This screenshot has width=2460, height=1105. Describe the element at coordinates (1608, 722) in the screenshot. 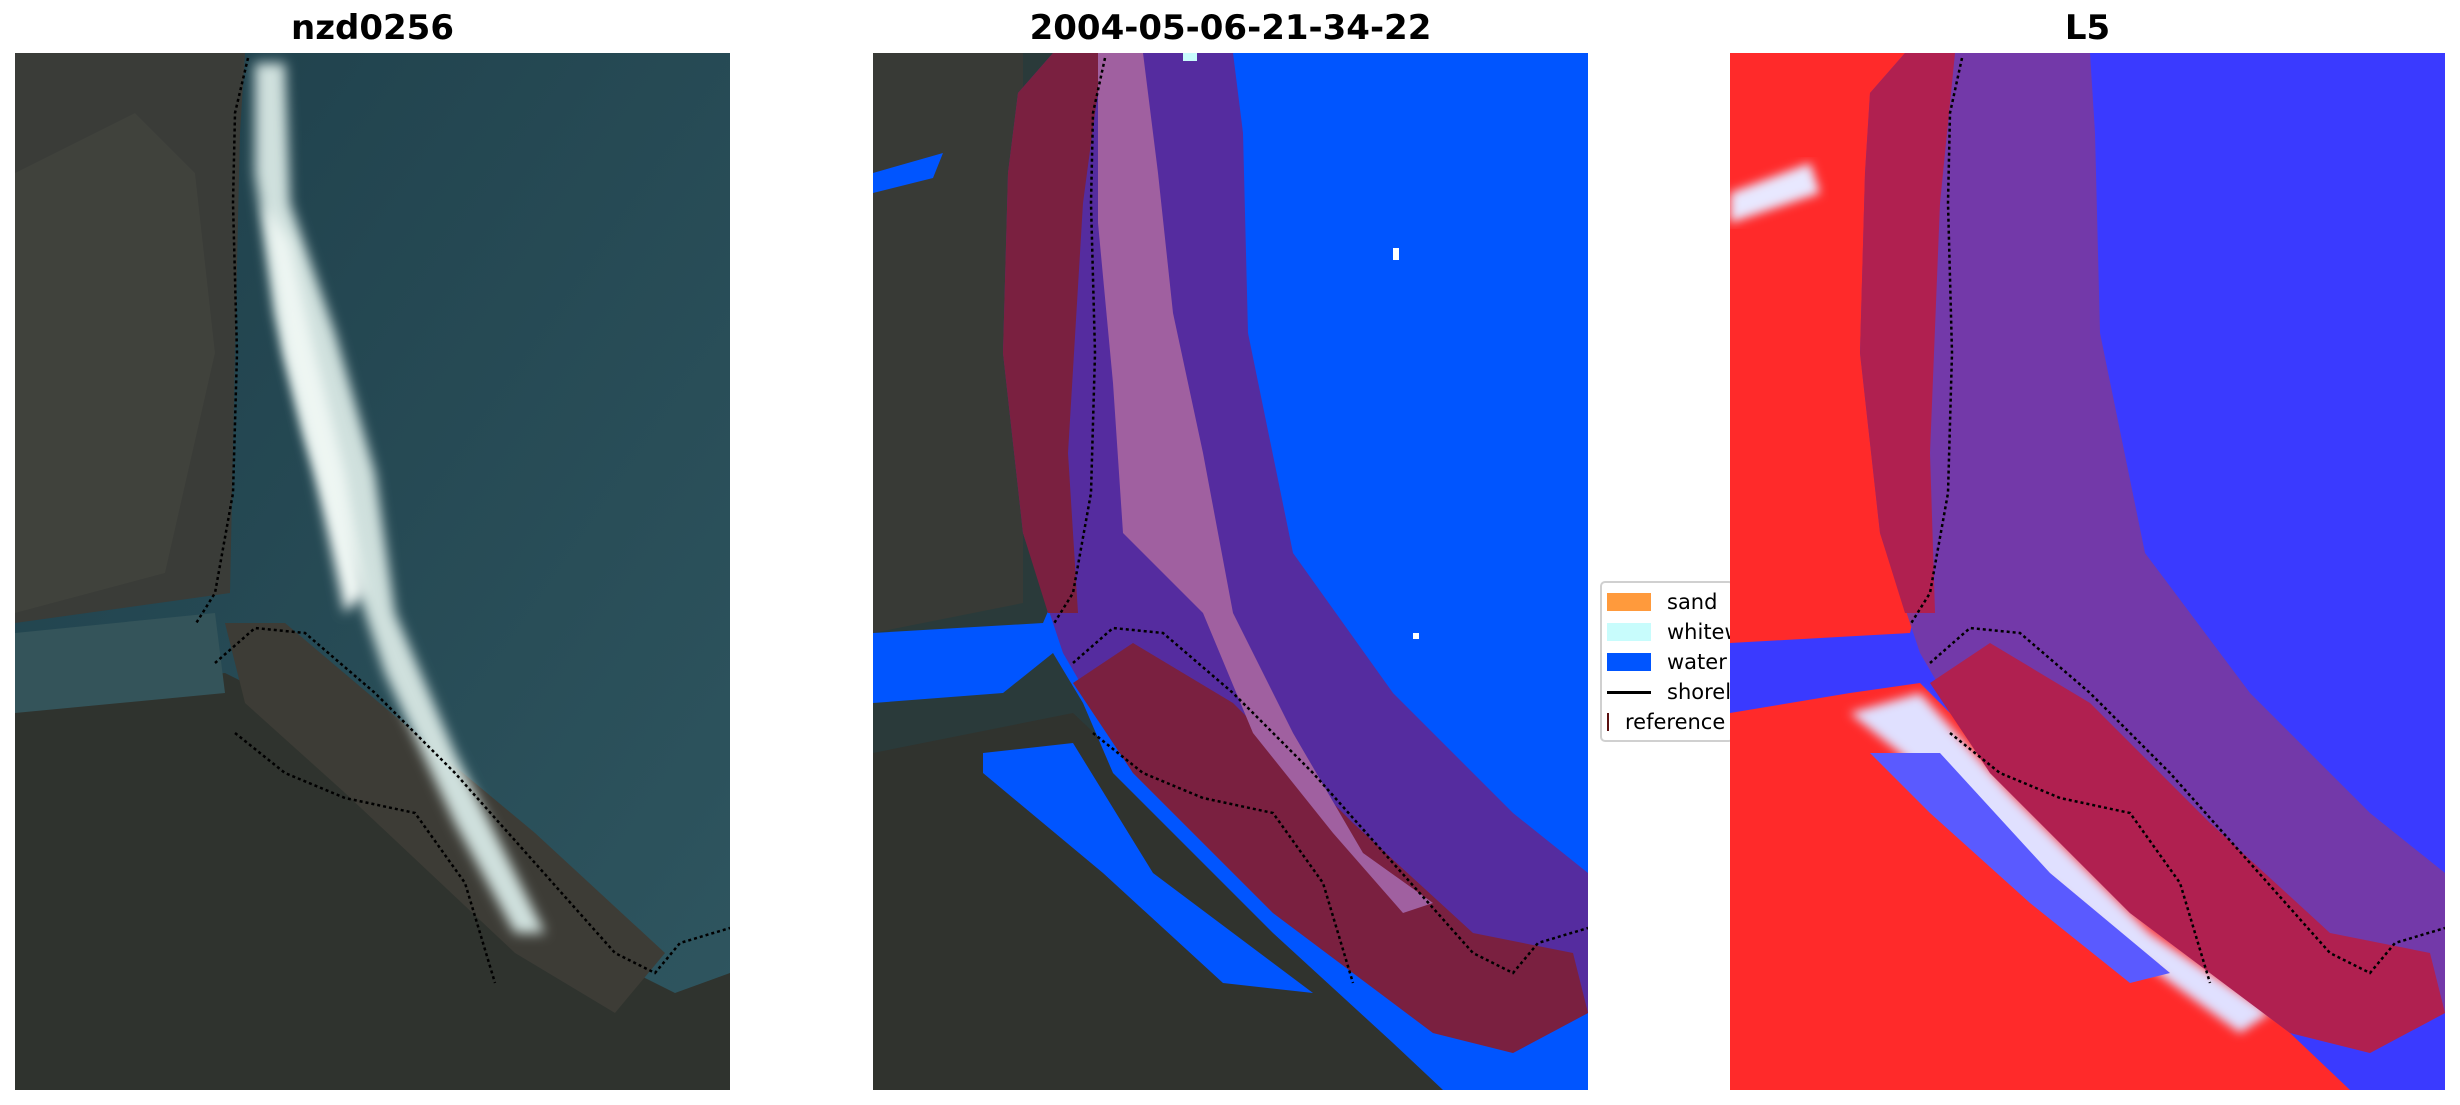

I see `legend-swatch-reference` at that location.